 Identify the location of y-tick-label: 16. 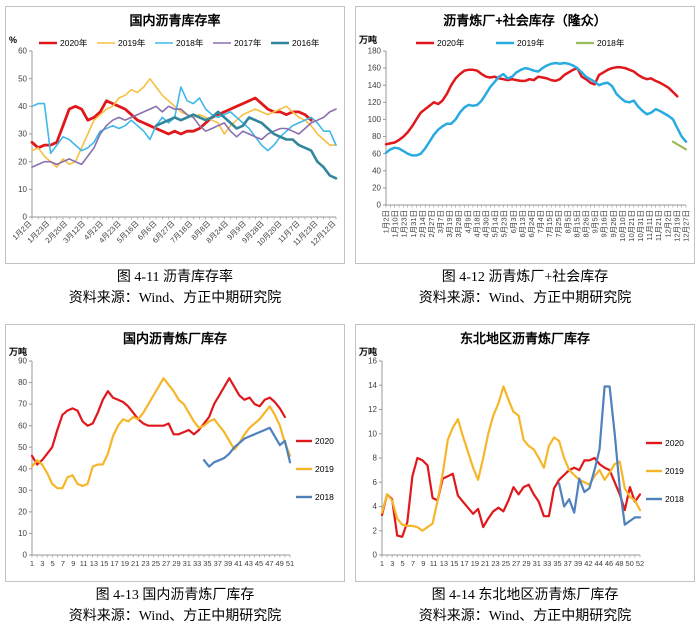
(372, 361).